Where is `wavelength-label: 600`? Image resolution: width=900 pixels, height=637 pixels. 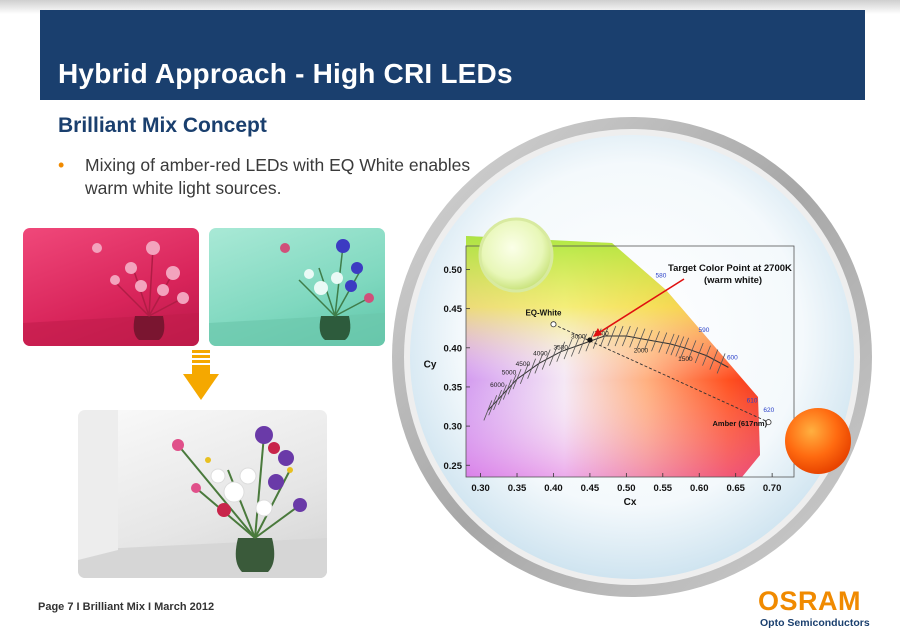
wavelength-label: 600 is located at coordinates (732, 358).